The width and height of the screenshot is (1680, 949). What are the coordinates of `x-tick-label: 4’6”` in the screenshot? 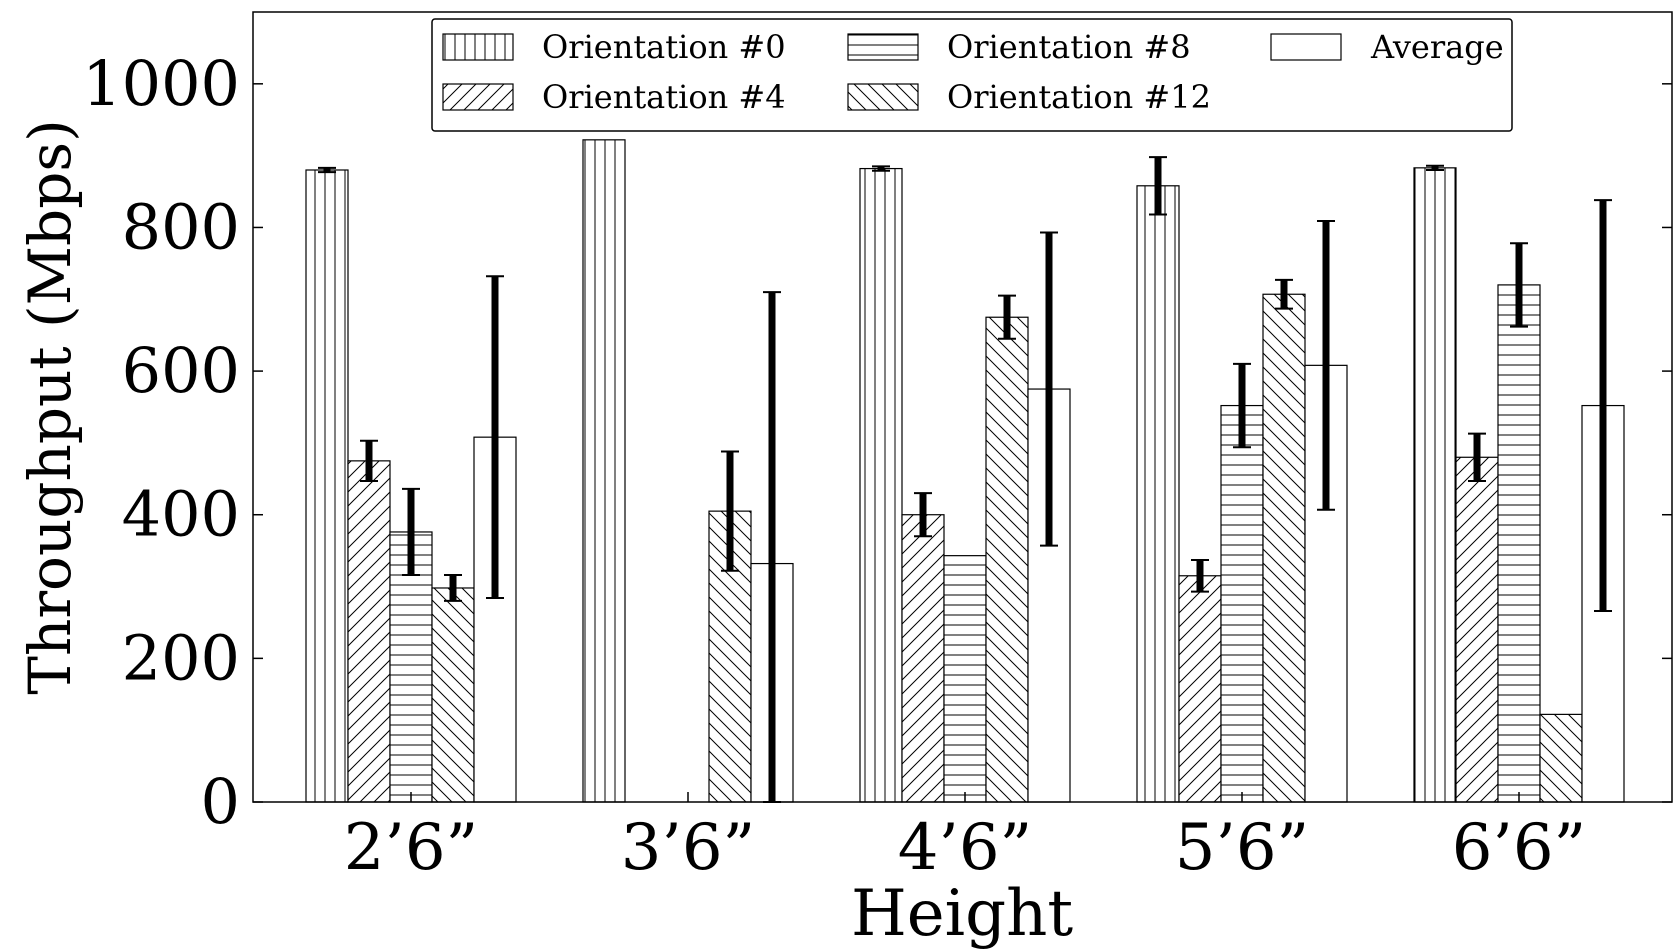 It's located at (965, 848).